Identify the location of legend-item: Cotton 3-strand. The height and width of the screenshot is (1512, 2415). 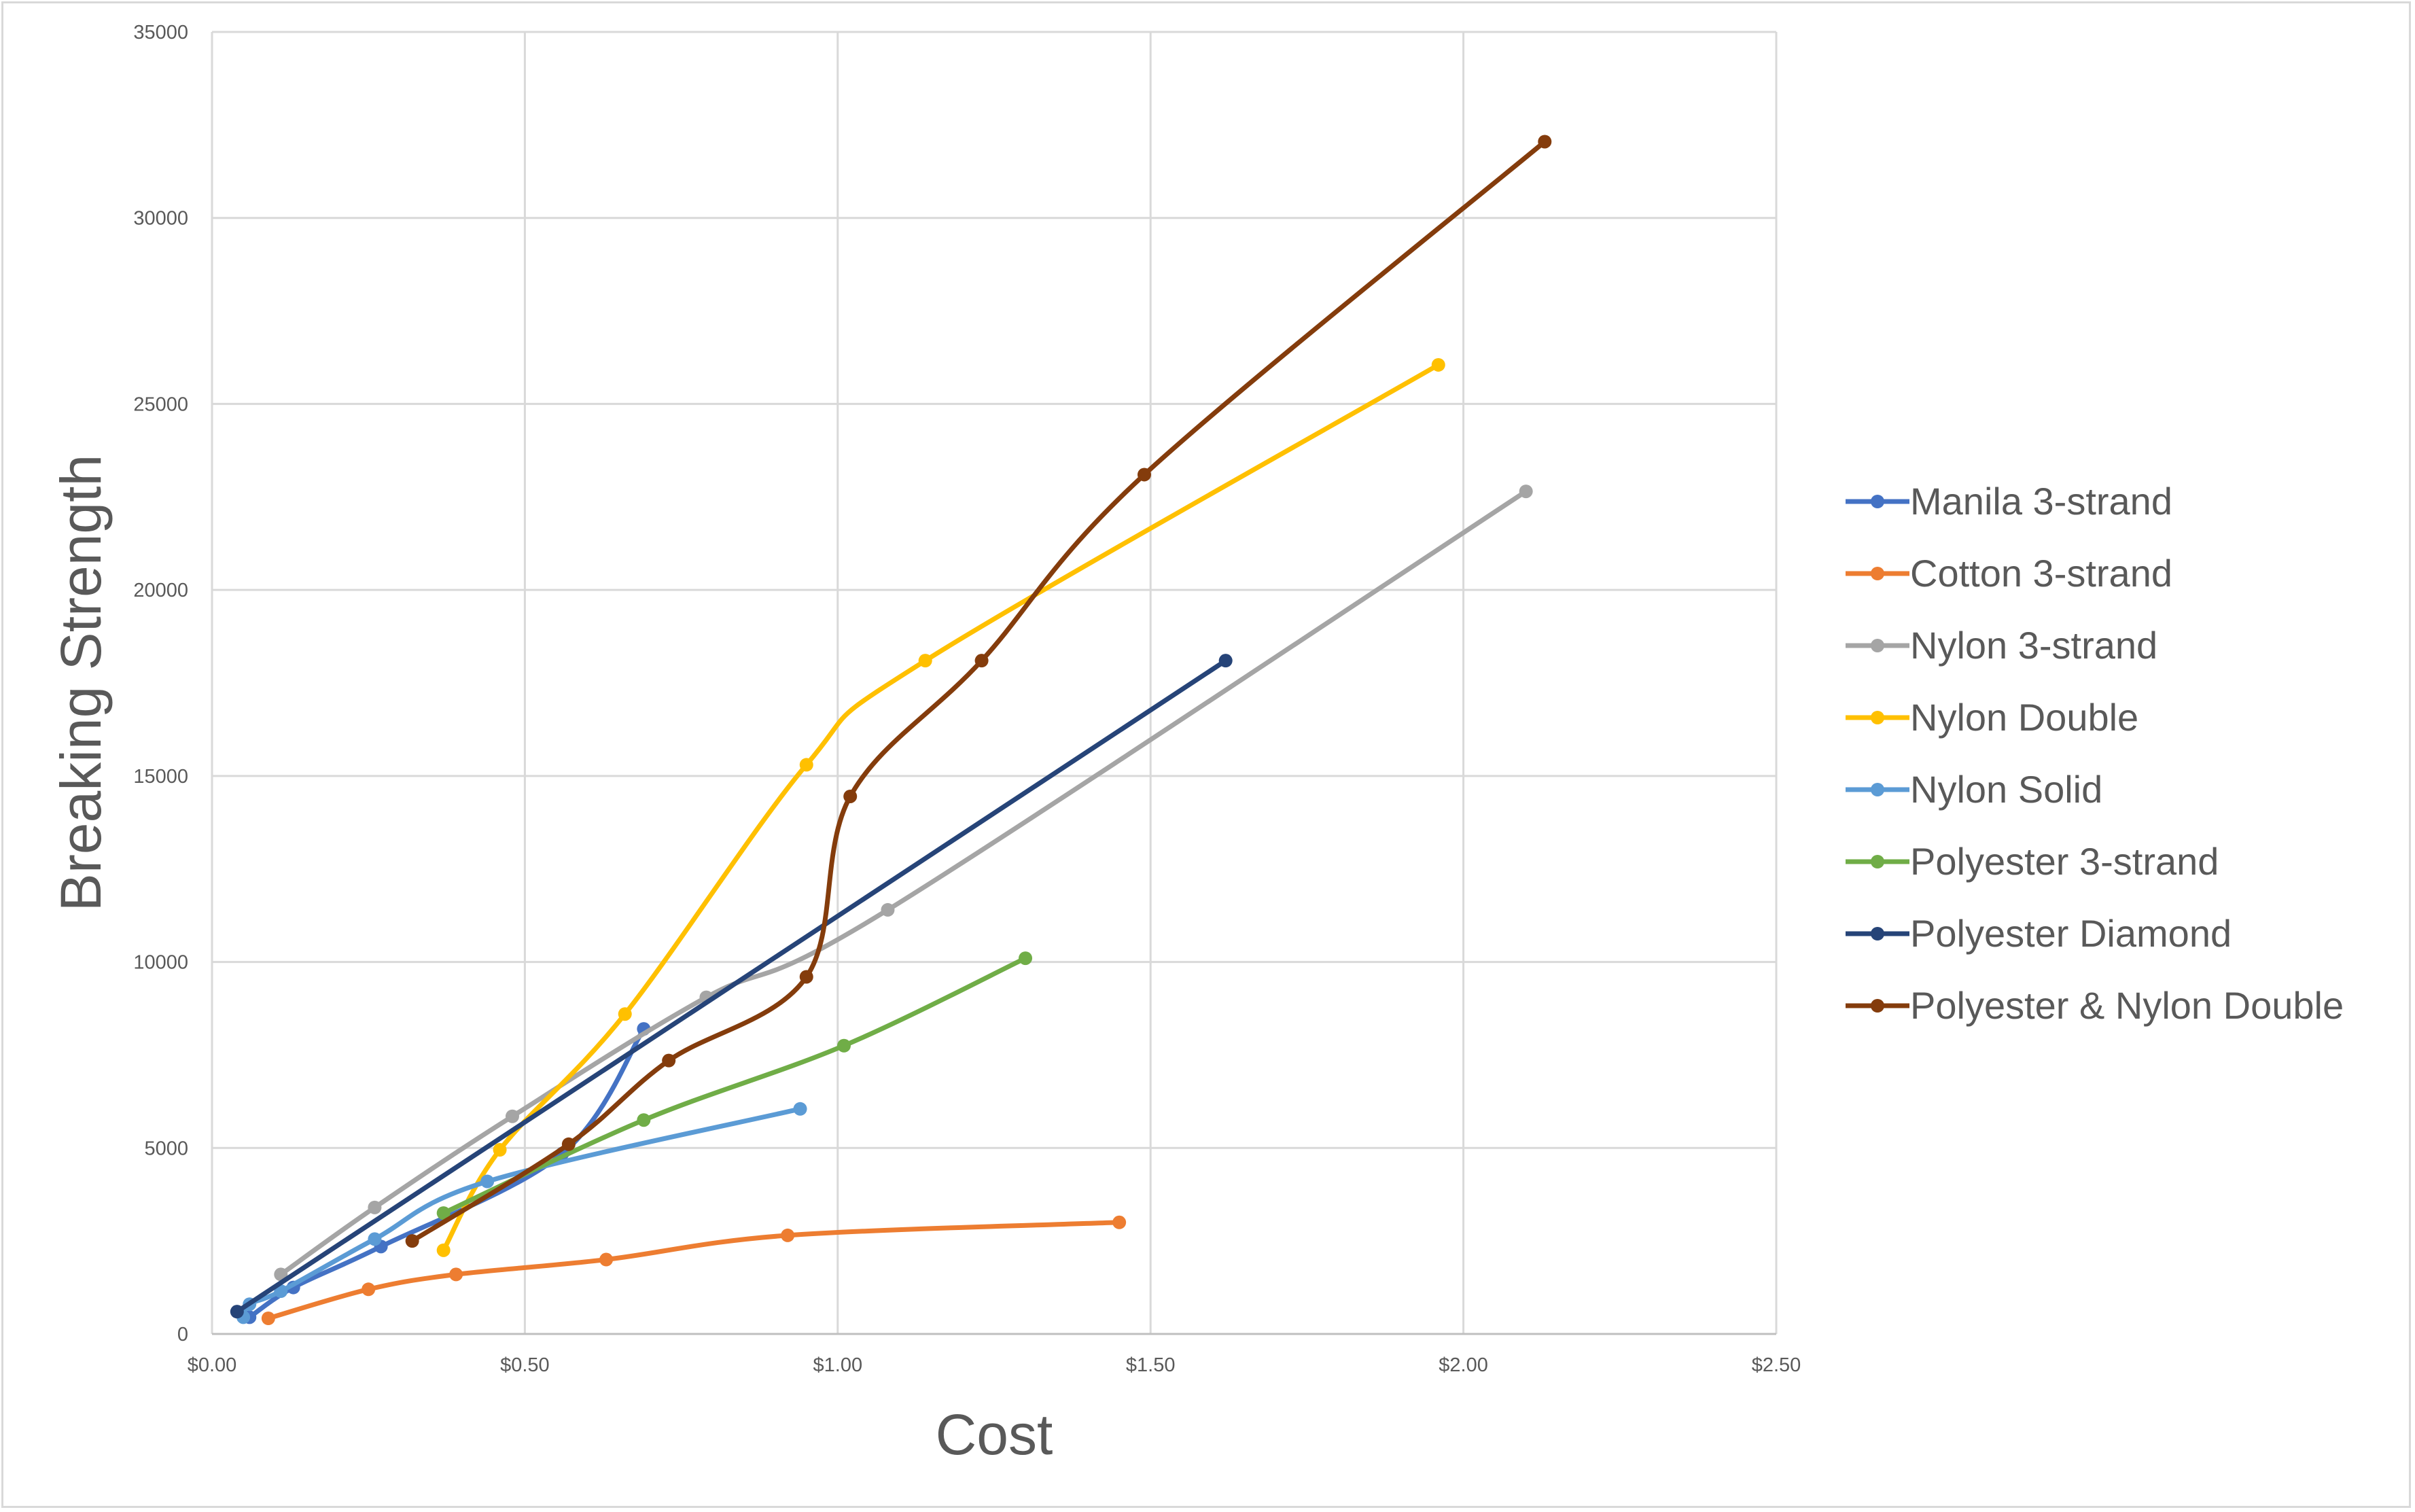
(2009, 573).